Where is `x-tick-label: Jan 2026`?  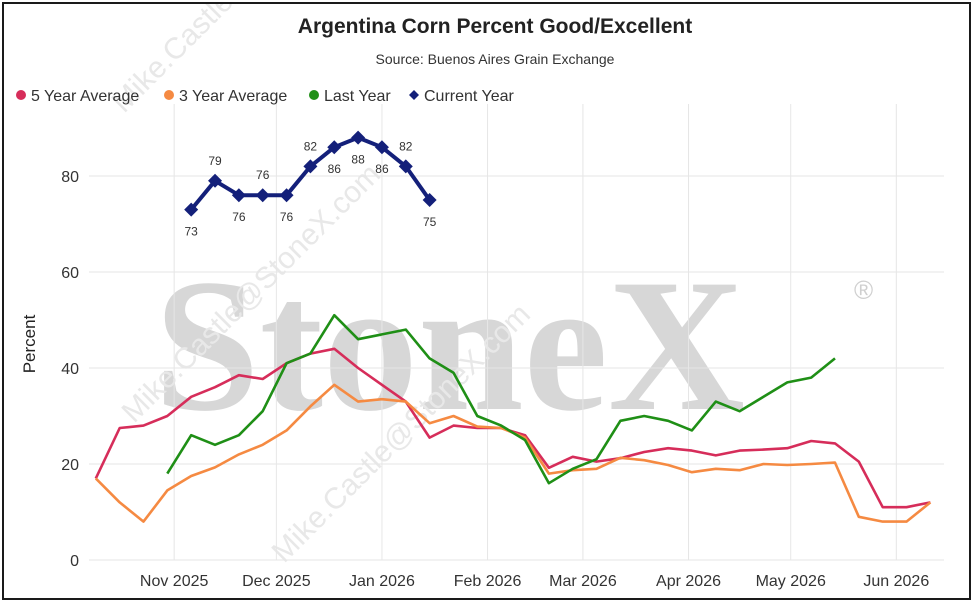
x-tick-label: Jan 2026 is located at coordinates (382, 581).